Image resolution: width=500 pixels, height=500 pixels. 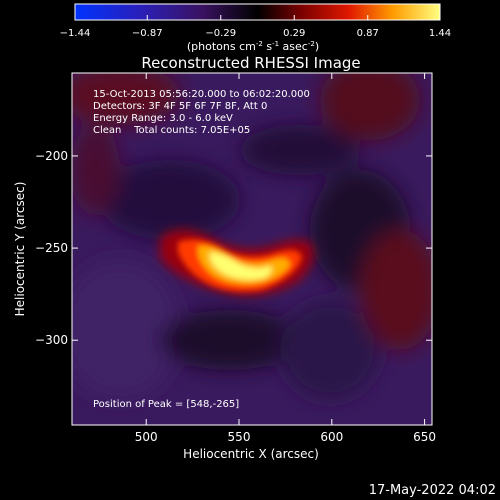 I want to click on x-tick-label: 550, so click(x=239, y=437).